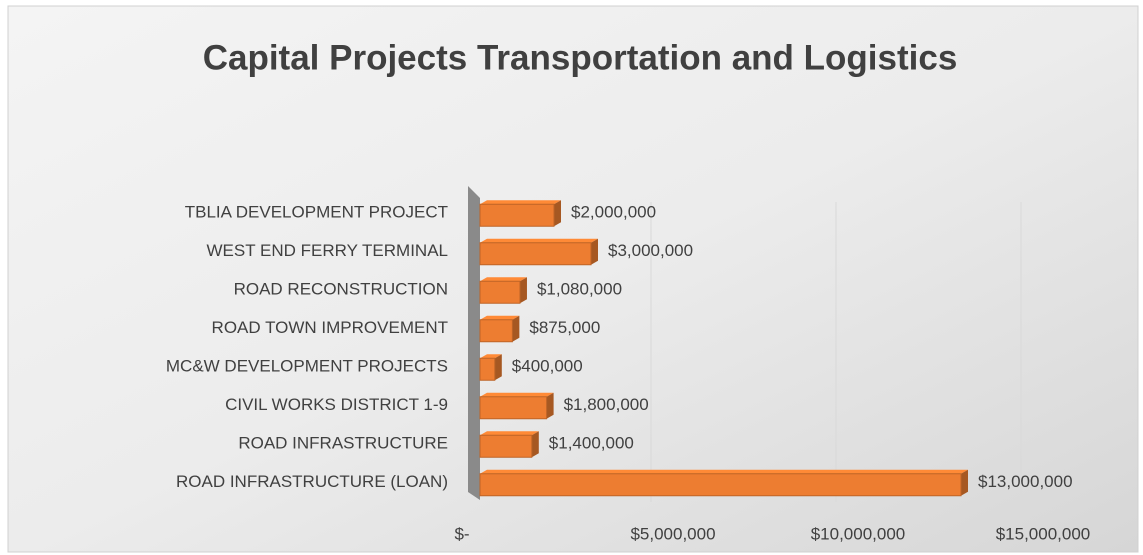 This screenshot has width=1143, height=555. Describe the element at coordinates (672, 533) in the screenshot. I see `x-tick-label: $5,000,000` at that location.